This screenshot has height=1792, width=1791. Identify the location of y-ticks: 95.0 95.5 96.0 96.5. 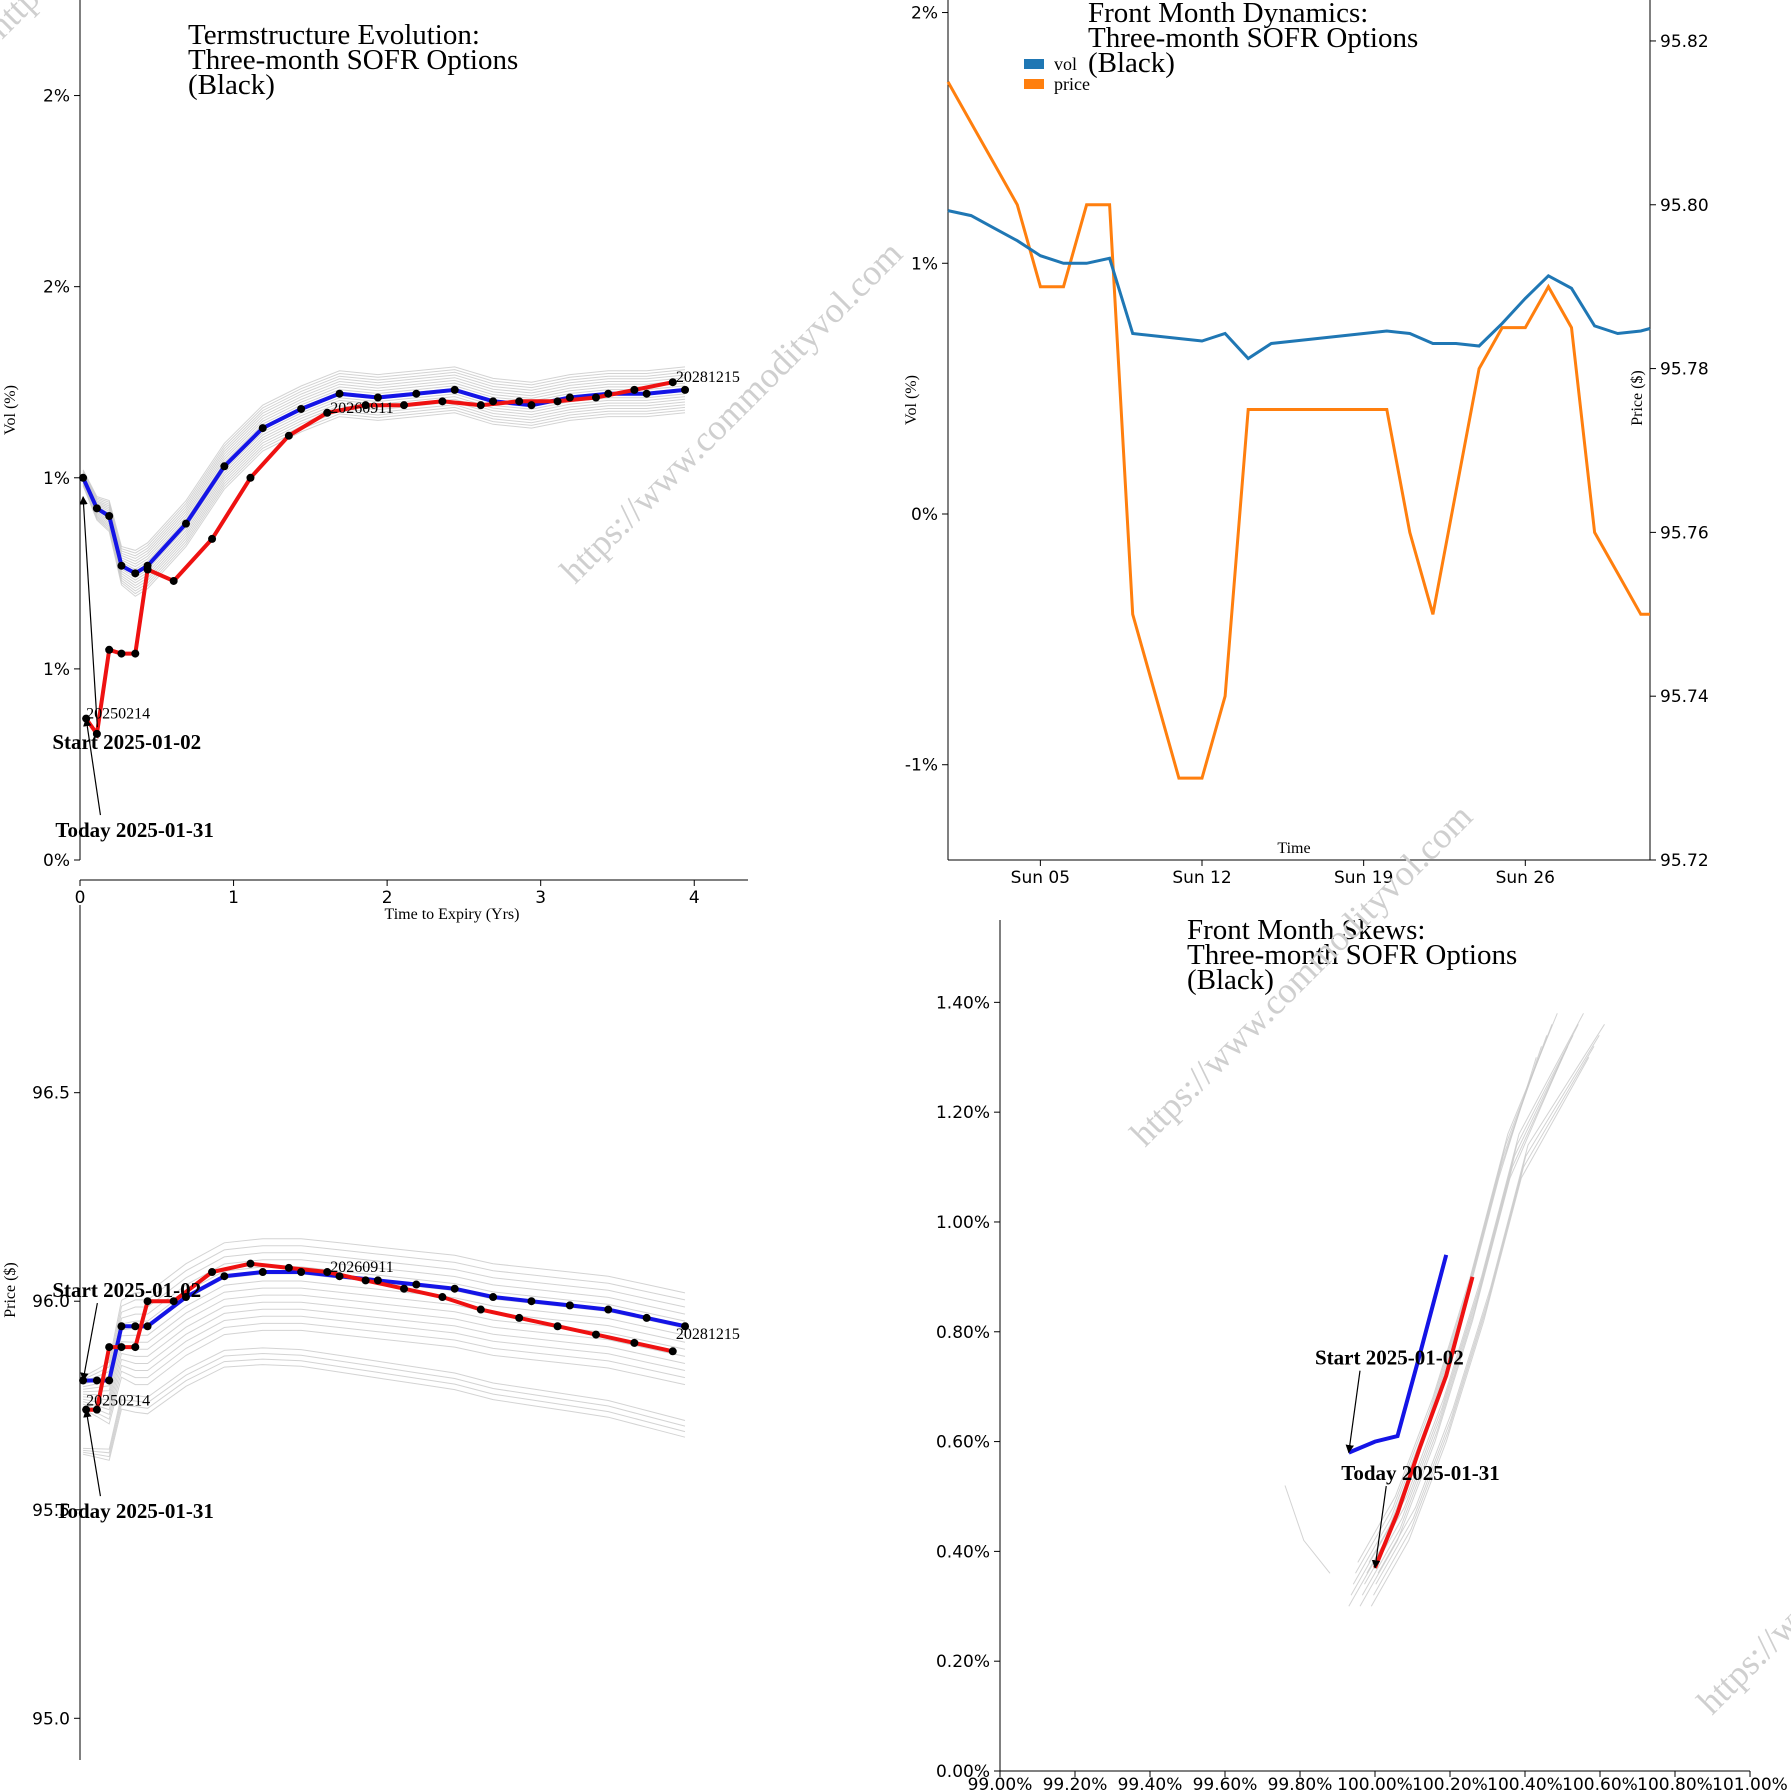
(56, 1406).